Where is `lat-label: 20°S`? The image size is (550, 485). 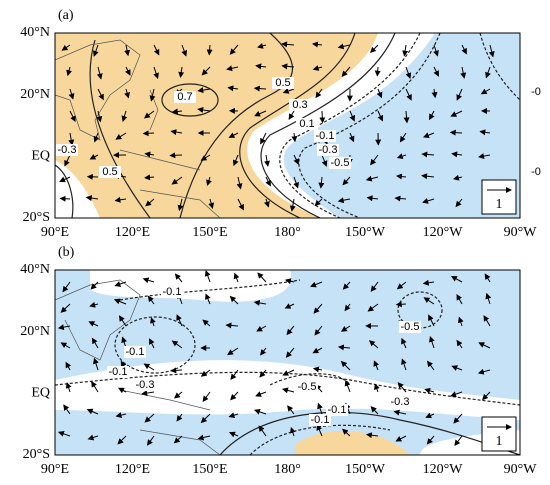
lat-label: 20°S is located at coordinates (36, 217).